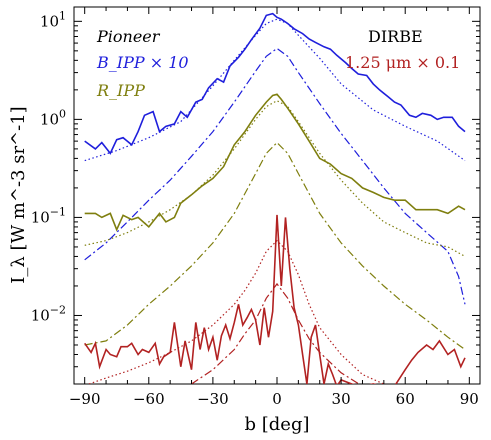 The height and width of the screenshot is (440, 491). Describe the element at coordinates (405, 399) in the screenshot. I see `x-tick-label: 60` at that location.